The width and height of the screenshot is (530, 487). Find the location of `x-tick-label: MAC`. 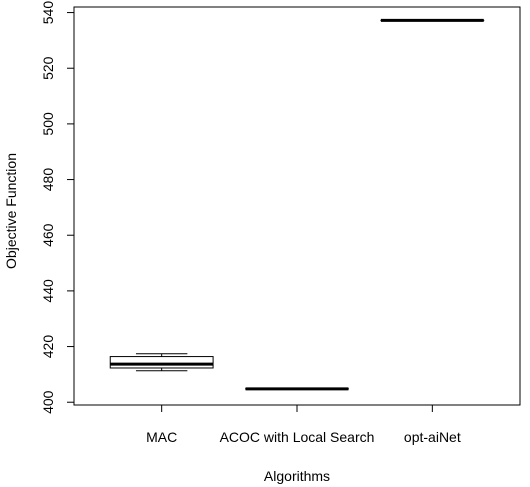

x-tick-label: MAC is located at coordinates (161, 437).